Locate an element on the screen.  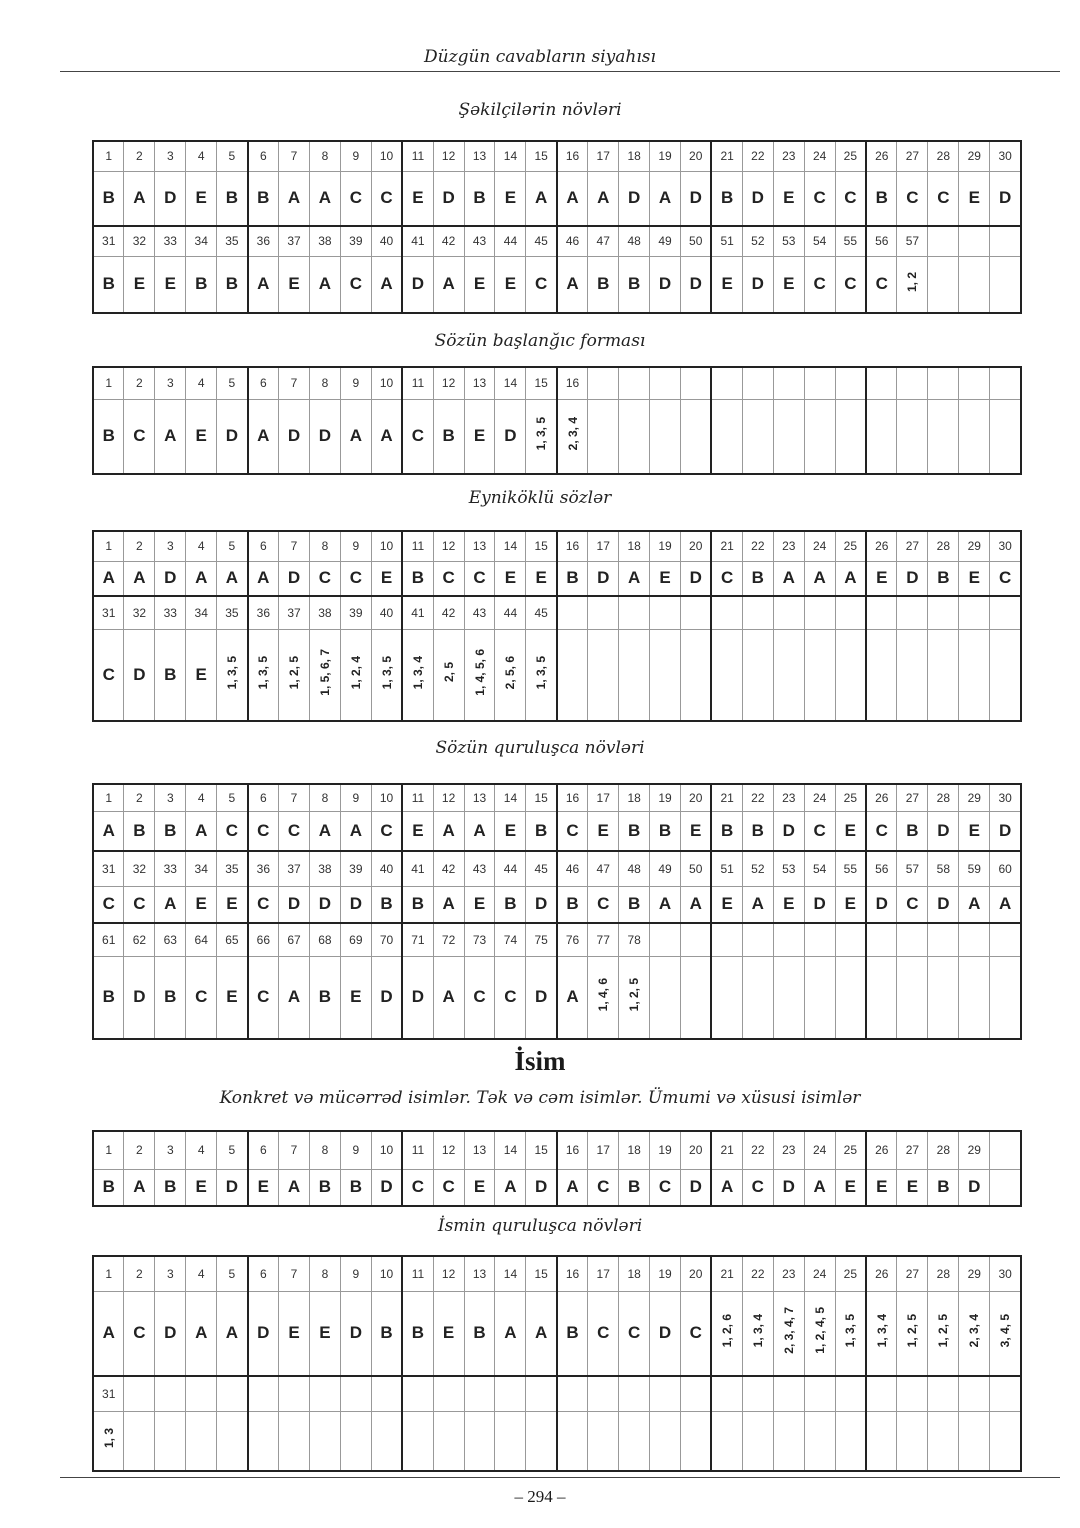
question-number-cell: 16 is located at coordinates (572, 797).